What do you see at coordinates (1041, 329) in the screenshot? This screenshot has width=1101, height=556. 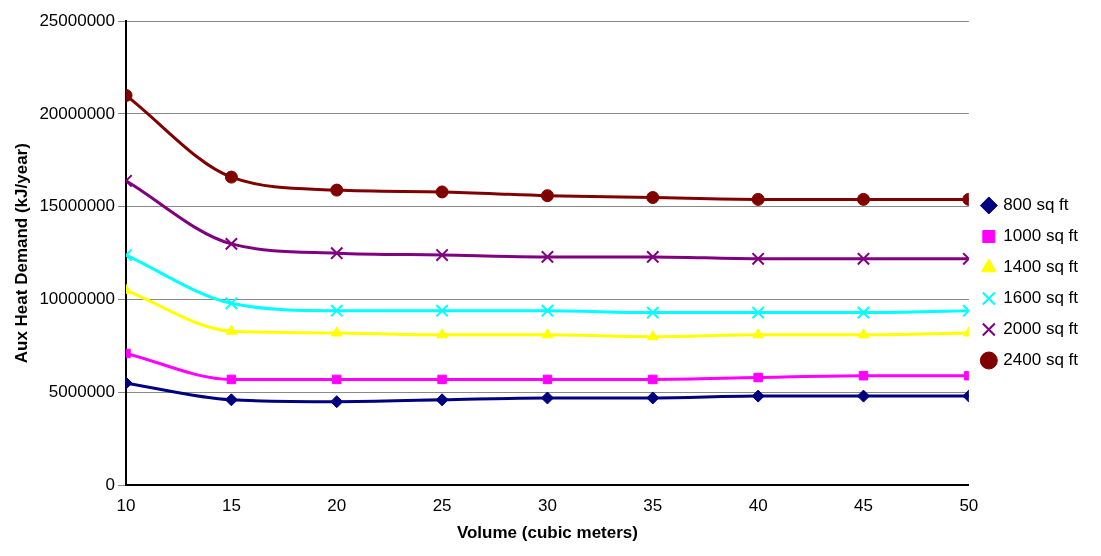 I see `legend-label: 2000 sq ft` at bounding box center [1041, 329].